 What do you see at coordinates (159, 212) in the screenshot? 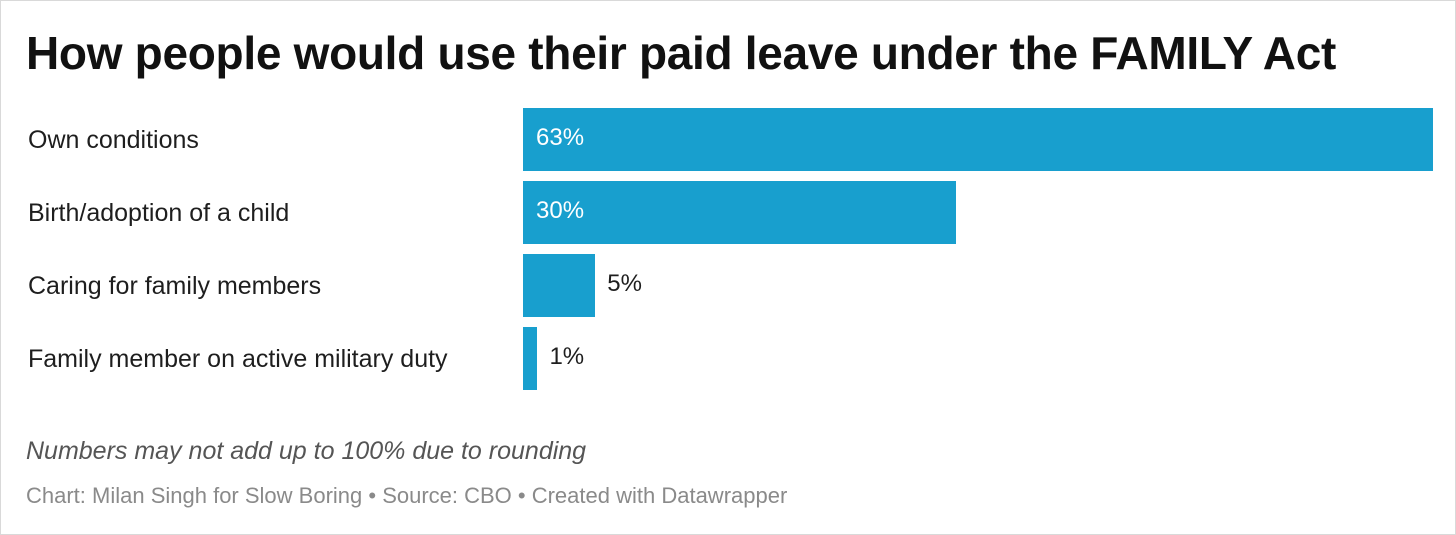
I see `category-label: Birth/adoption of a child` at bounding box center [159, 212].